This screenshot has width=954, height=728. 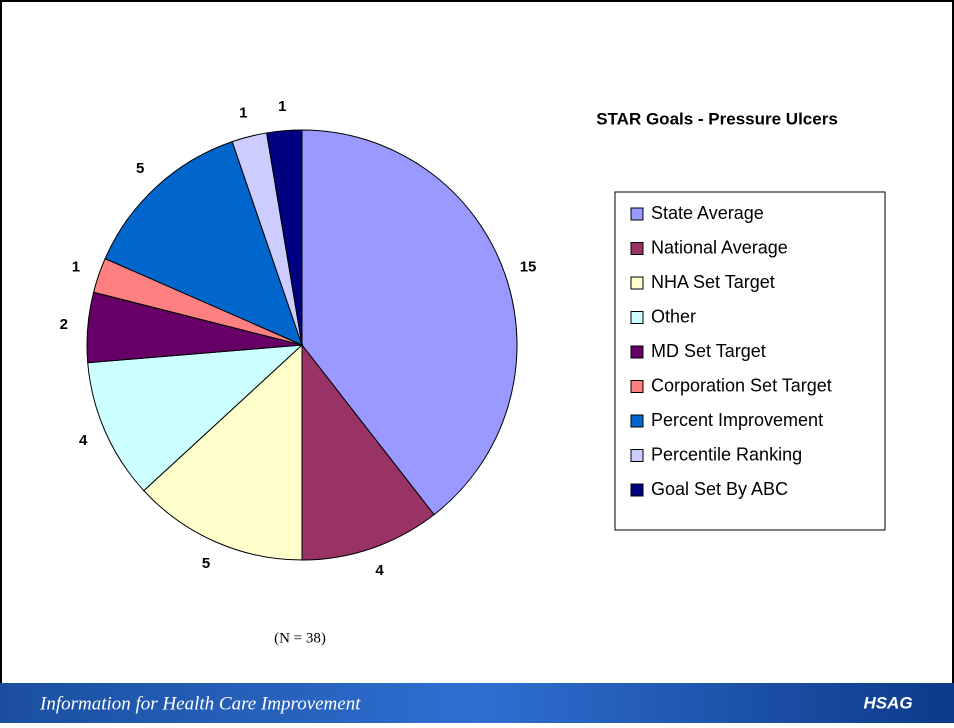 What do you see at coordinates (673, 316) in the screenshot?
I see `legend-label: Other` at bounding box center [673, 316].